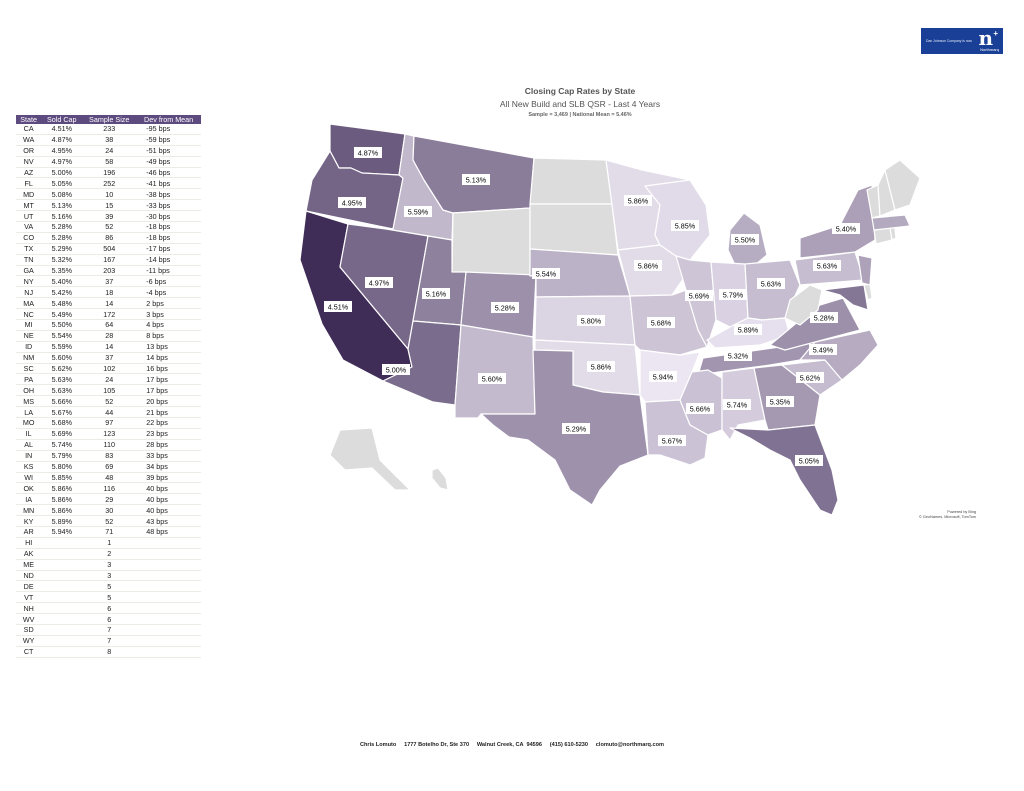 The image size is (1024, 791). What do you see at coordinates (109, 379) in the screenshot?
I see `sample-size-cell: 24` at bounding box center [109, 379].